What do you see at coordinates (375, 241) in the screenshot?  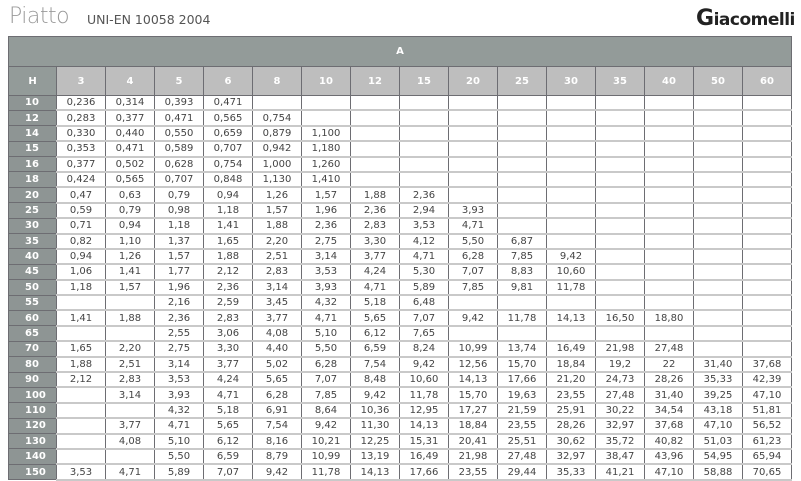 I see `weight-cell: 3,30` at bounding box center [375, 241].